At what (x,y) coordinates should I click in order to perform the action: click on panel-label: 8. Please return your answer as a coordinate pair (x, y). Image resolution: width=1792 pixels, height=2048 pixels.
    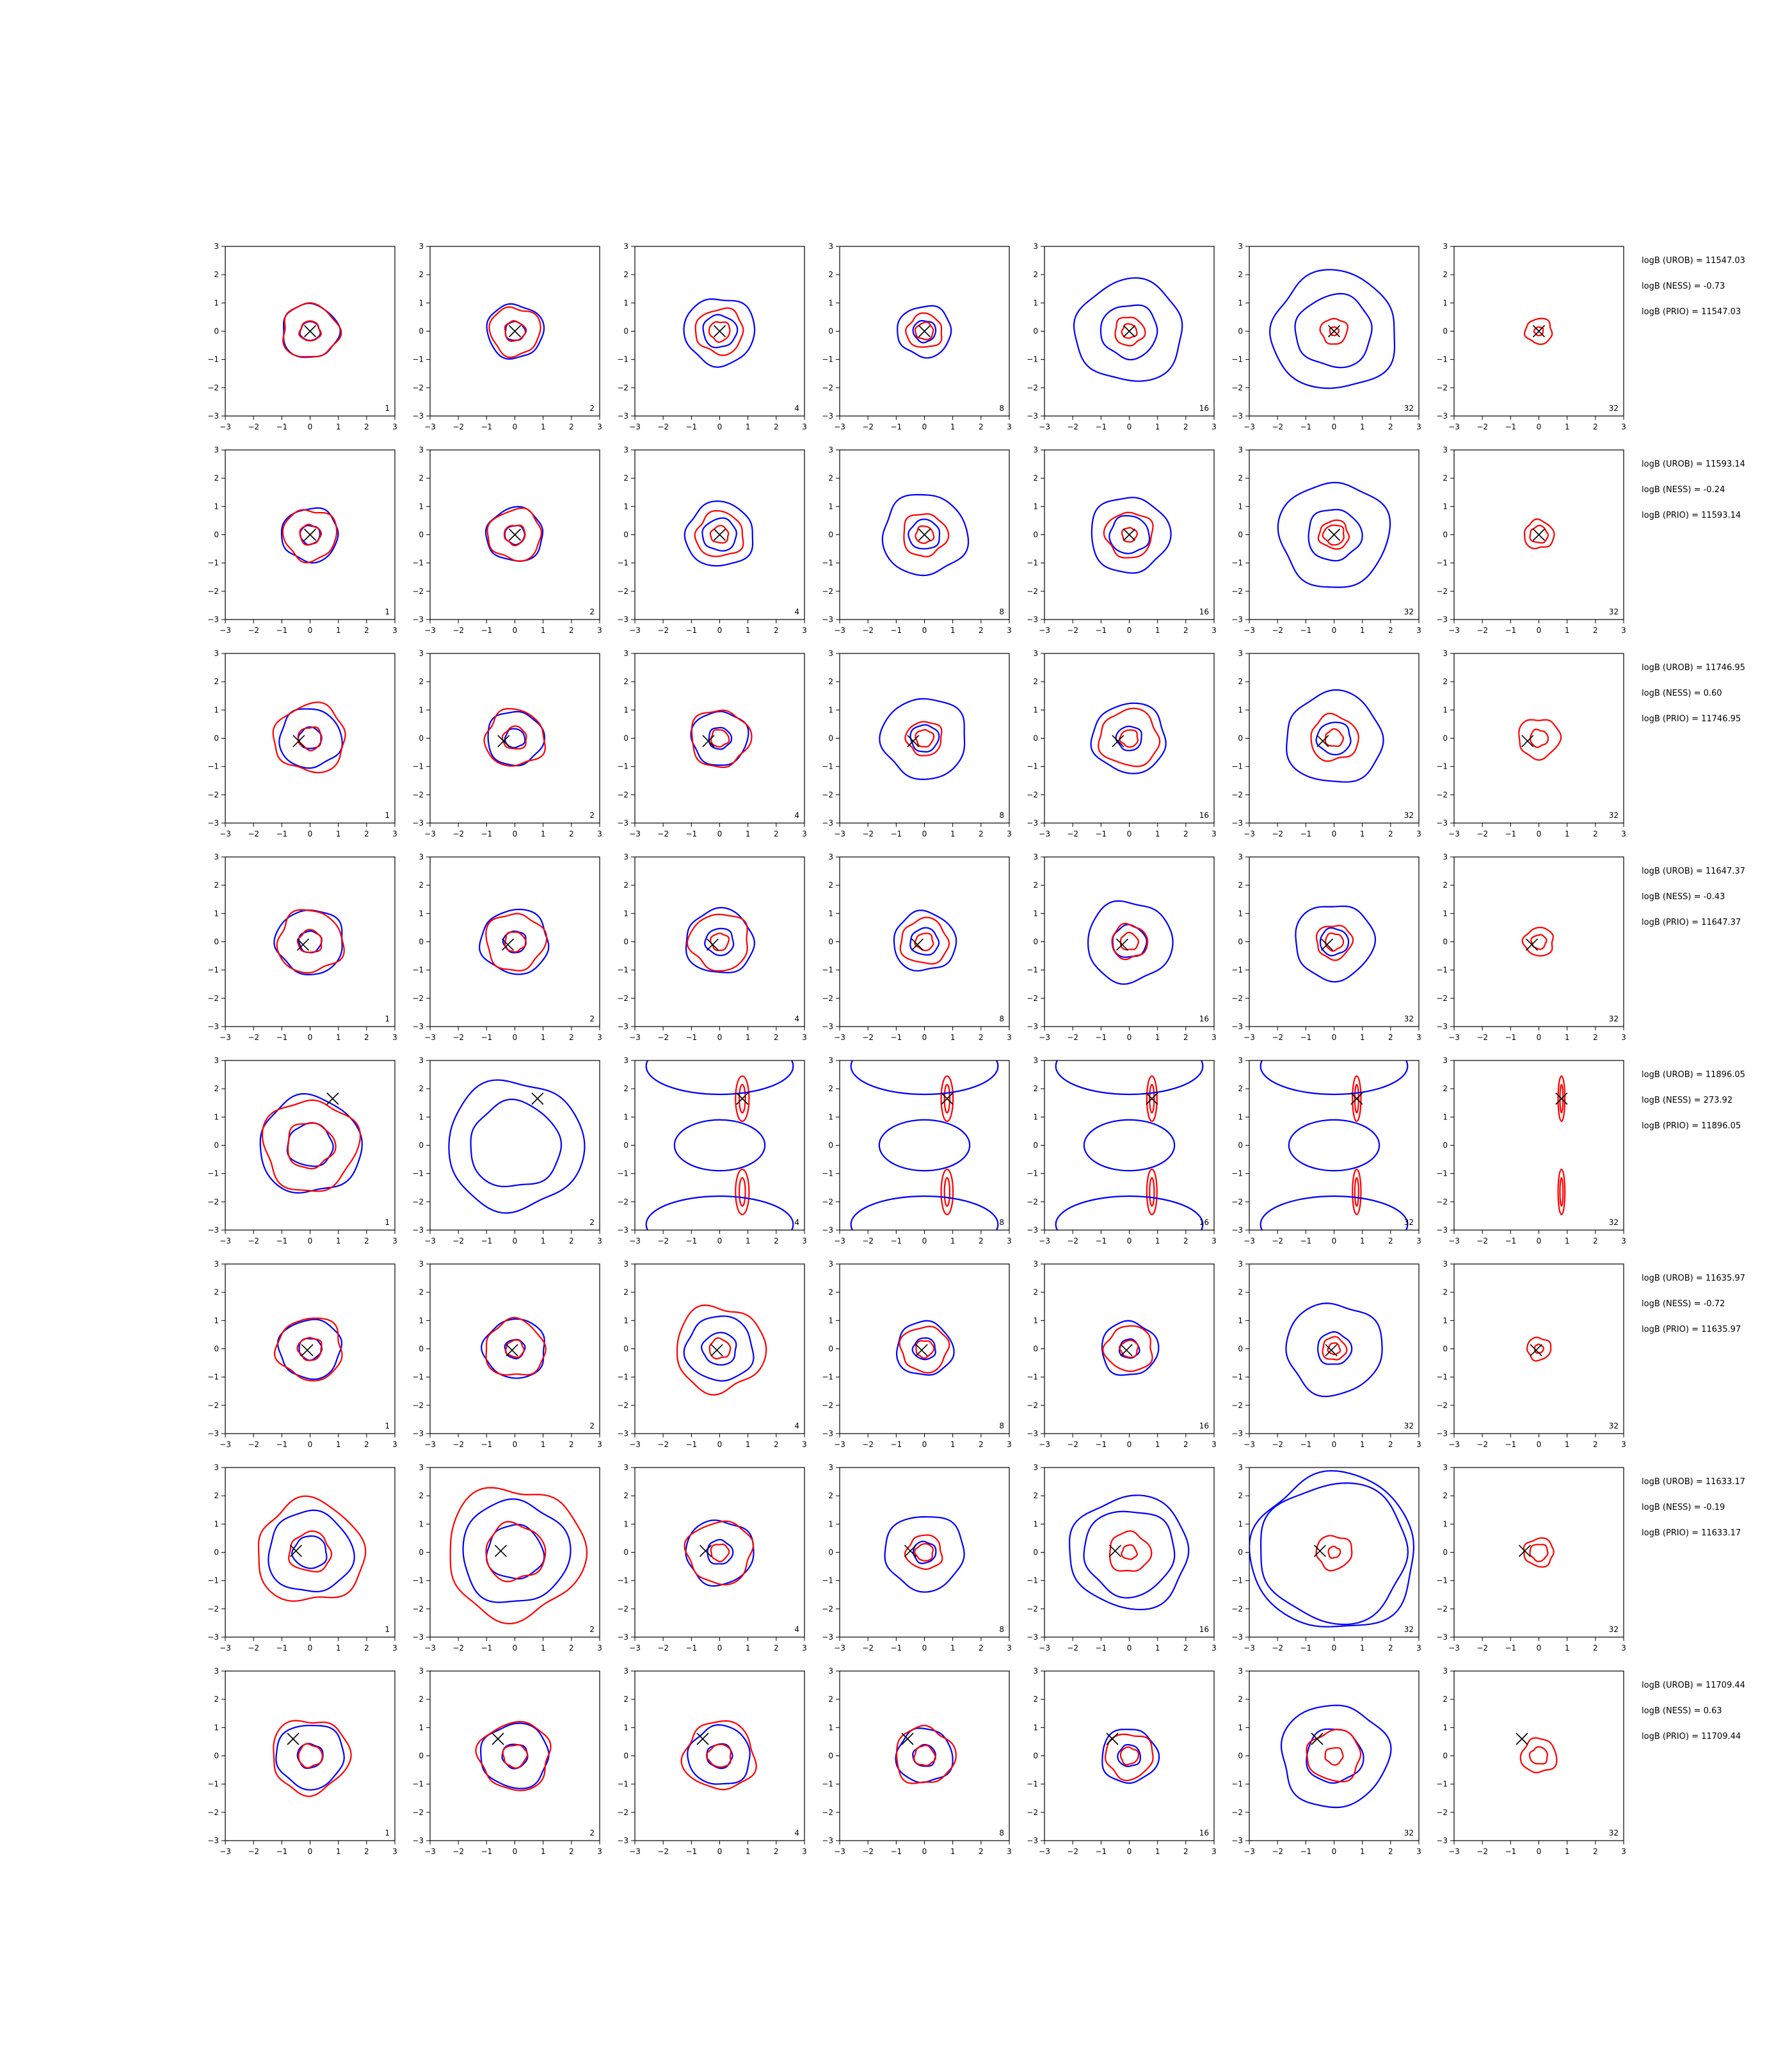
    Looking at the image, I should click on (1001, 1425).